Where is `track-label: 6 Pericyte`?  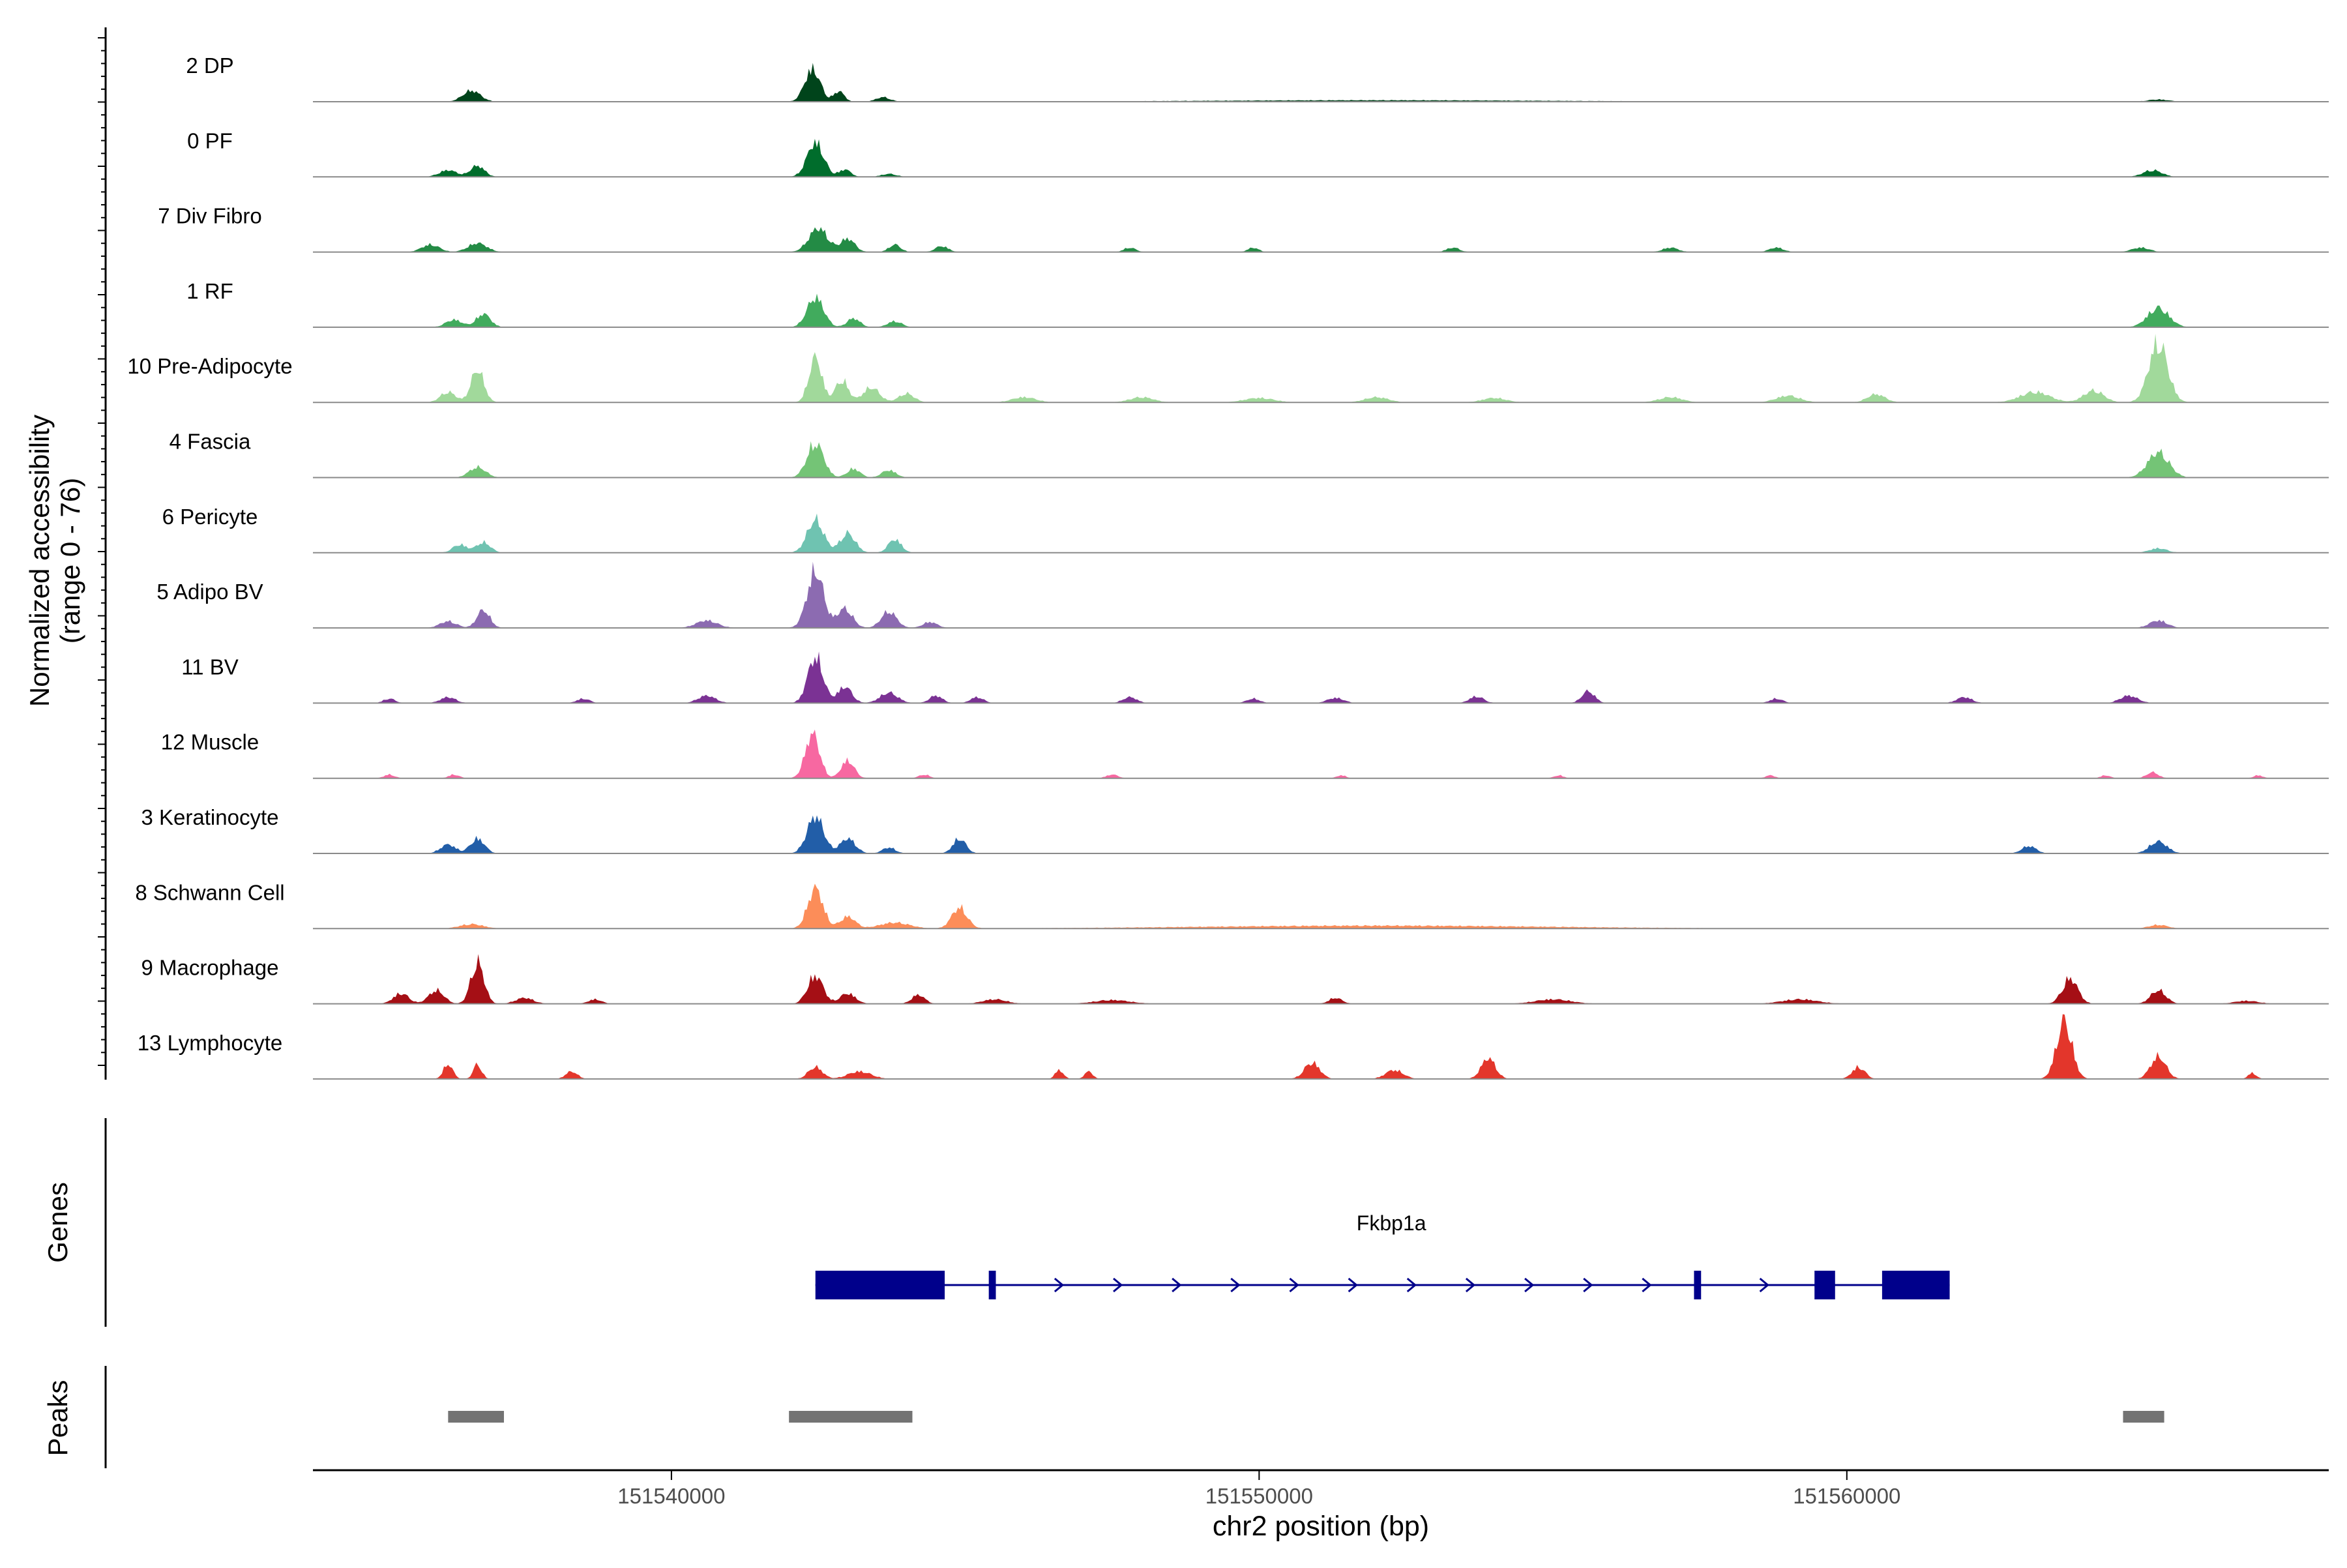
track-label: 6 Pericyte is located at coordinates (210, 517).